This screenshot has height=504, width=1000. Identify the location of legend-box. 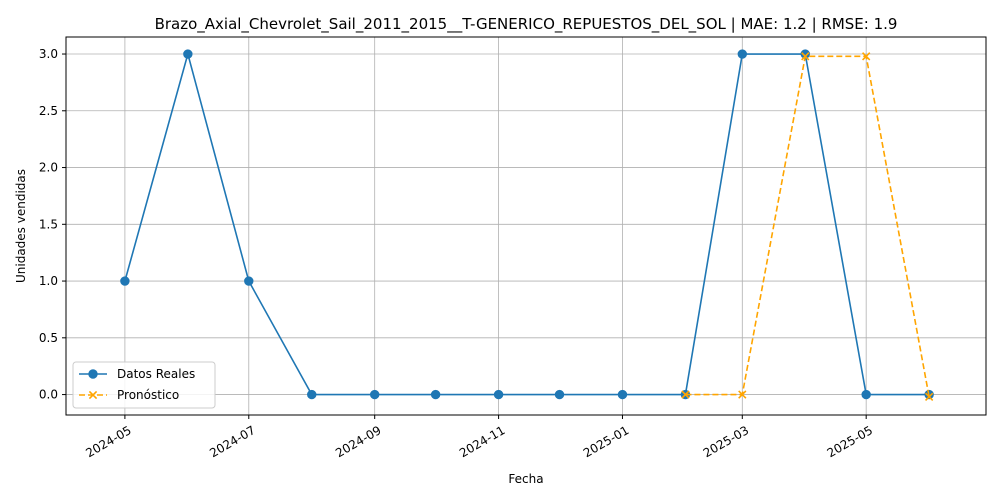
(144, 385).